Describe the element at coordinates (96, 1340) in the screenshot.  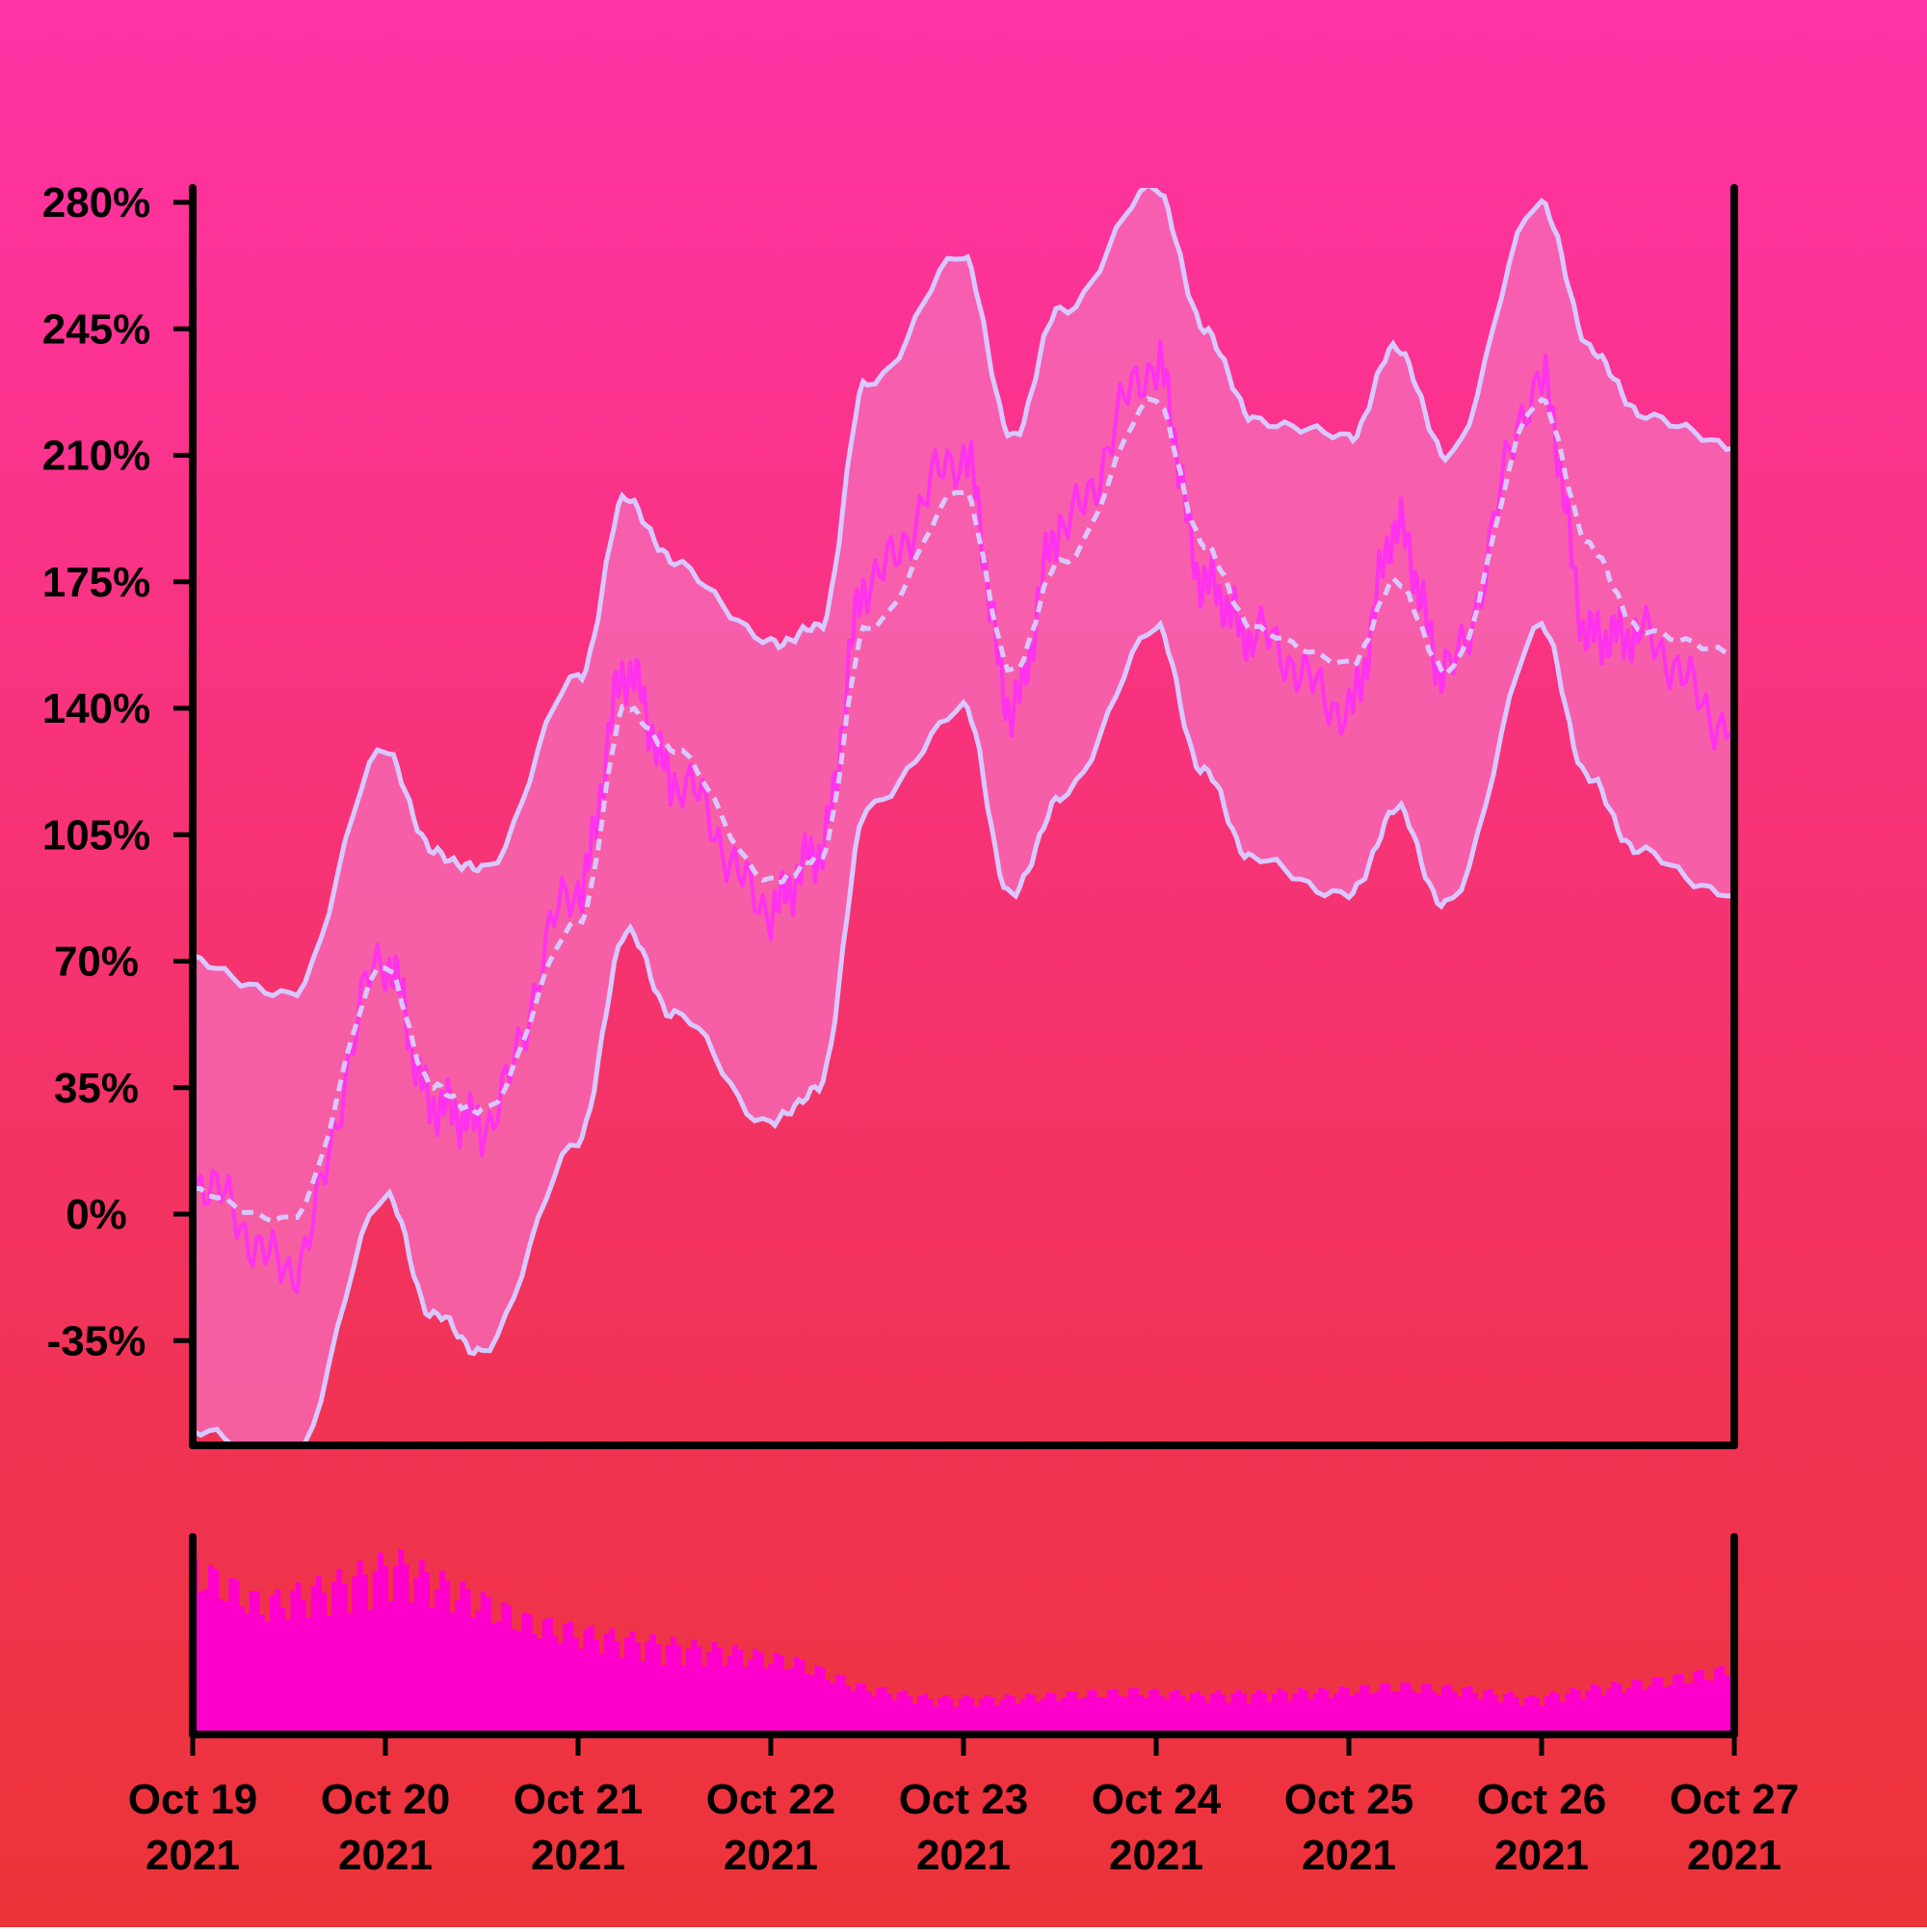
I see `y-tick-label: -35%` at that location.